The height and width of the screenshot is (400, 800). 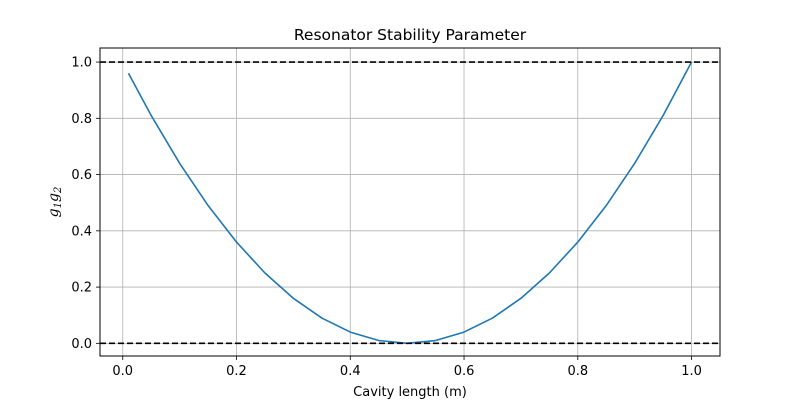 I want to click on y-tick-label: 1.0, so click(x=81, y=63).